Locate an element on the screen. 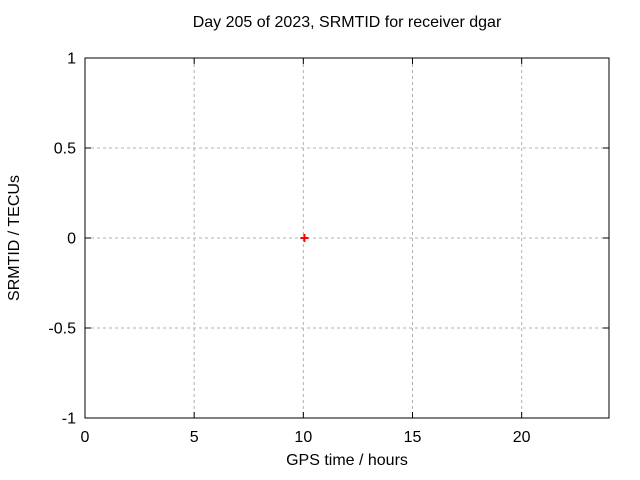 The height and width of the screenshot is (480, 640). y-tick-label: 0.5 is located at coordinates (65, 149).